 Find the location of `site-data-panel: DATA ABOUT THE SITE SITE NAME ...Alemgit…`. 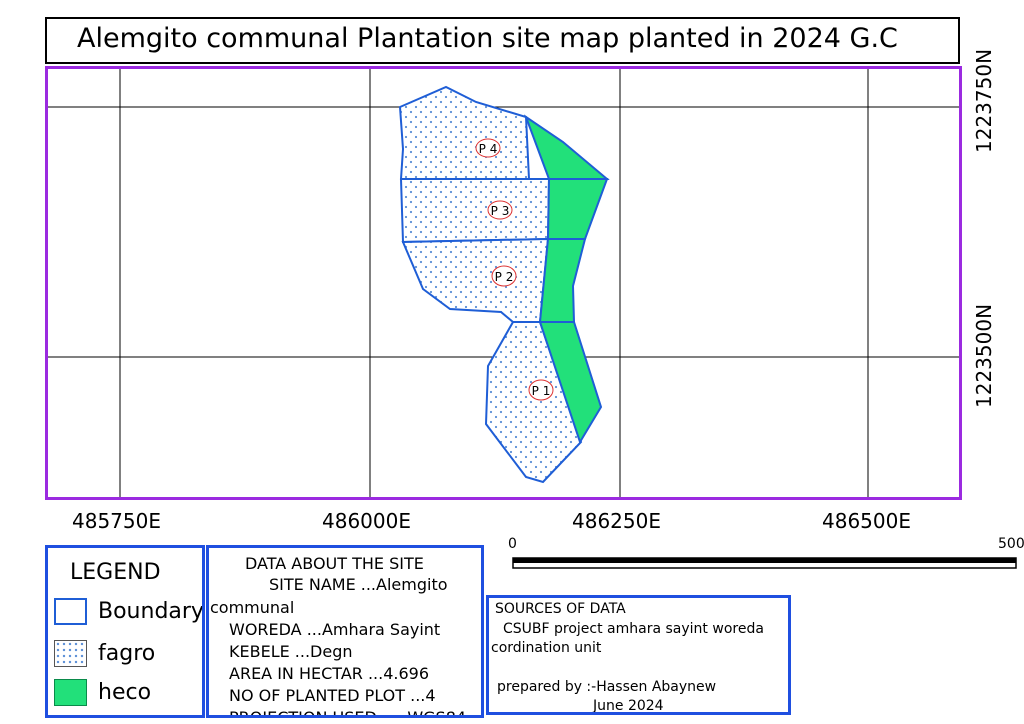

site-data-panel: DATA ABOUT THE SITE SITE NAME ...Alemgit… is located at coordinates (345, 631).